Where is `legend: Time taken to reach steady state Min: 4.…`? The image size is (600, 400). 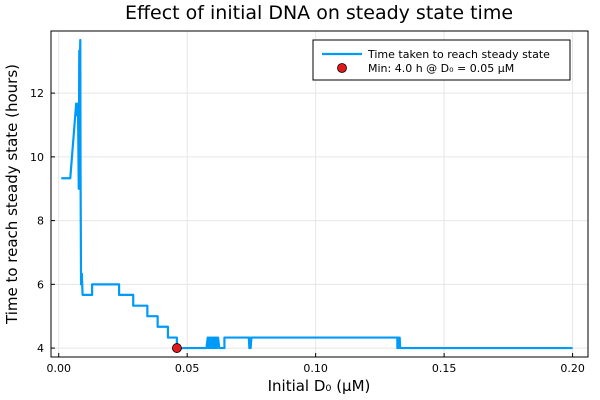 legend: Time taken to reach steady state Min: 4.… is located at coordinates (441, 60).